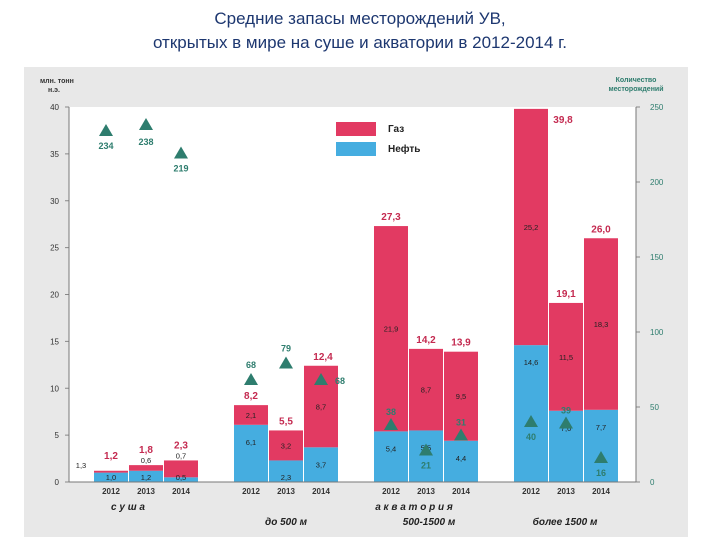  I want to click on oil-value-label: 14,6, so click(531, 362).